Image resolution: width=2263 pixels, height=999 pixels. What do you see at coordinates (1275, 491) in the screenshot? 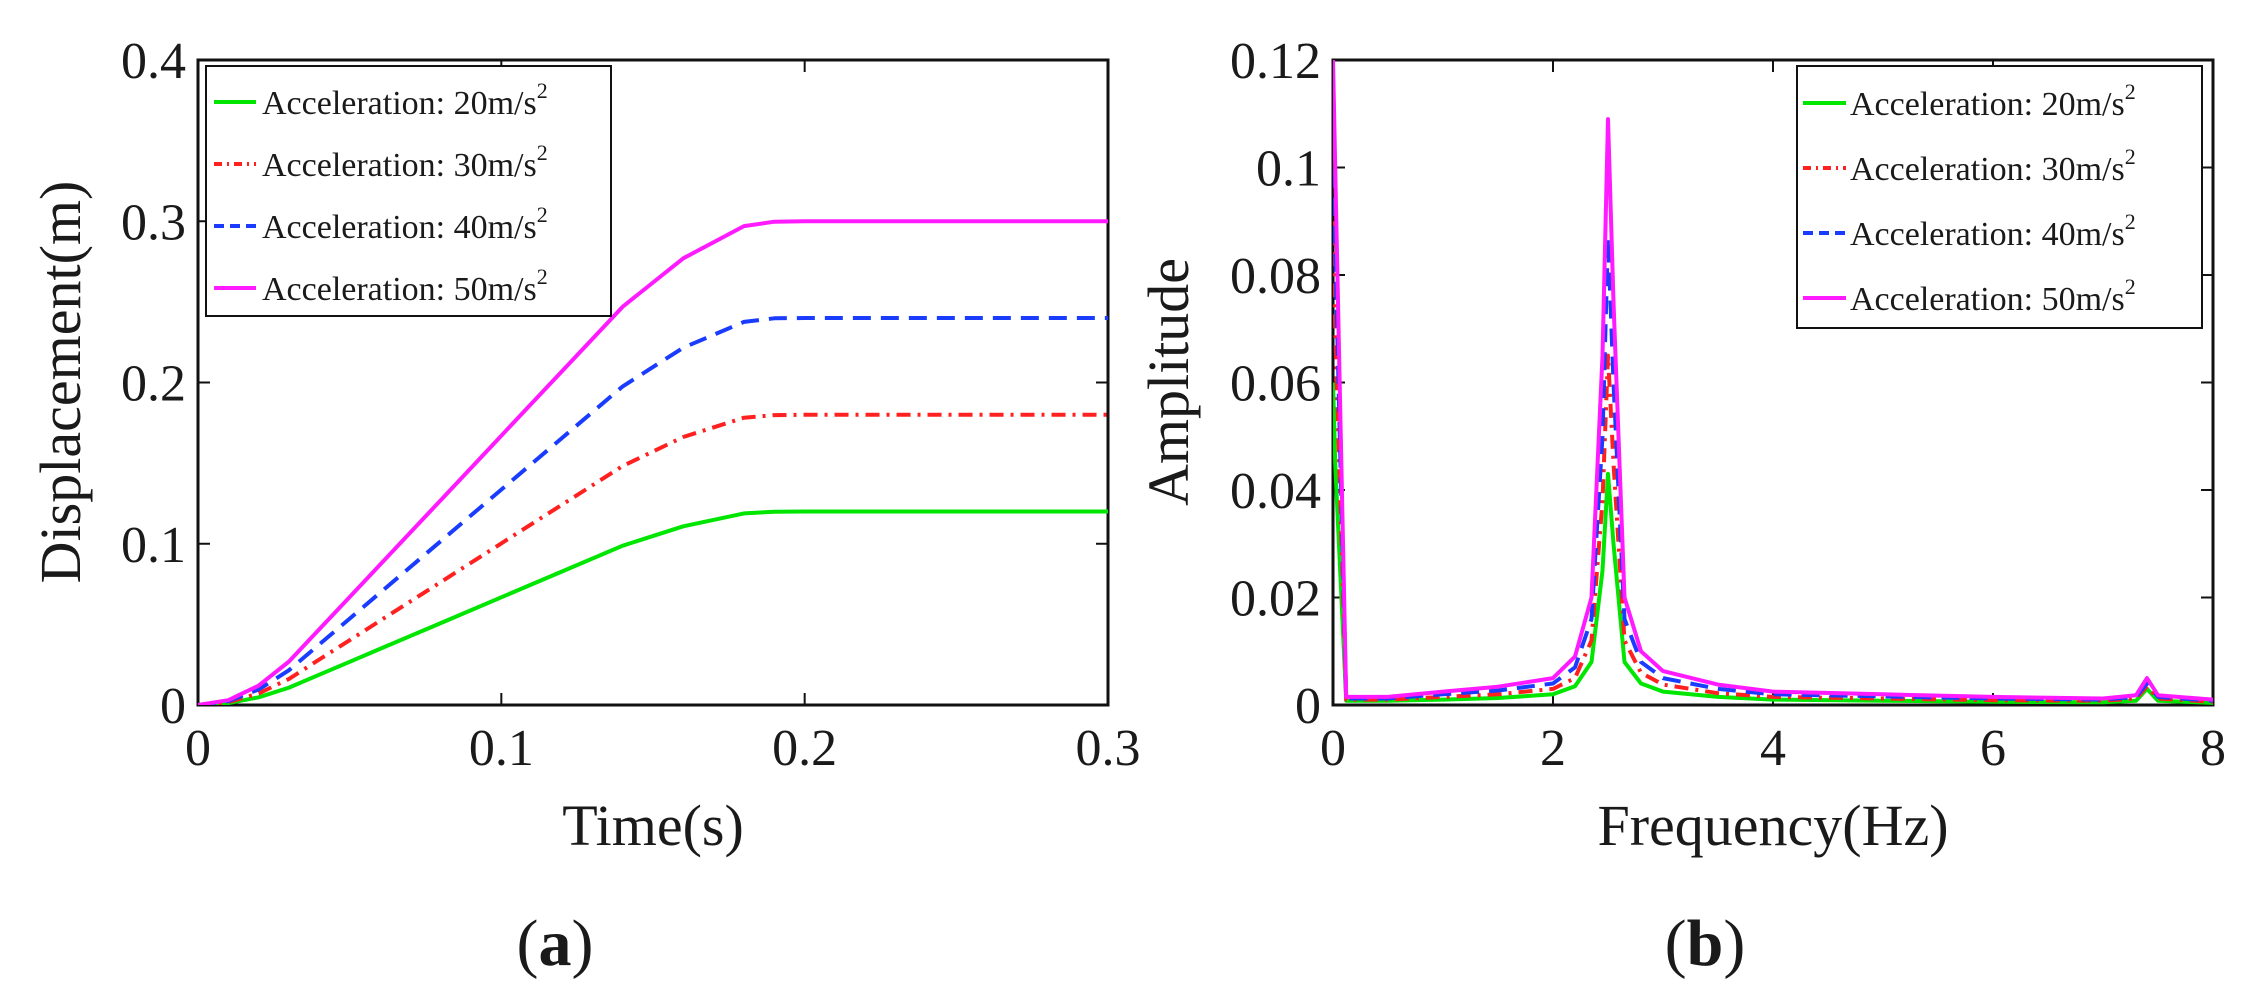
I see `panel-b-y-tick-label: 0.04` at bounding box center [1275, 491].